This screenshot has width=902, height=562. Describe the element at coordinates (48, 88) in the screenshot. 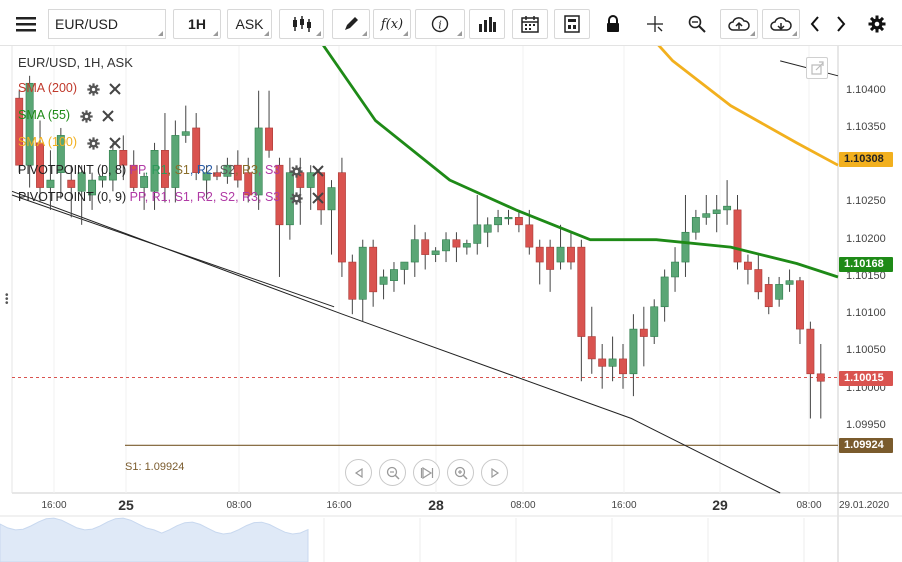

I see `sma-200-label: SMA (200)` at that location.